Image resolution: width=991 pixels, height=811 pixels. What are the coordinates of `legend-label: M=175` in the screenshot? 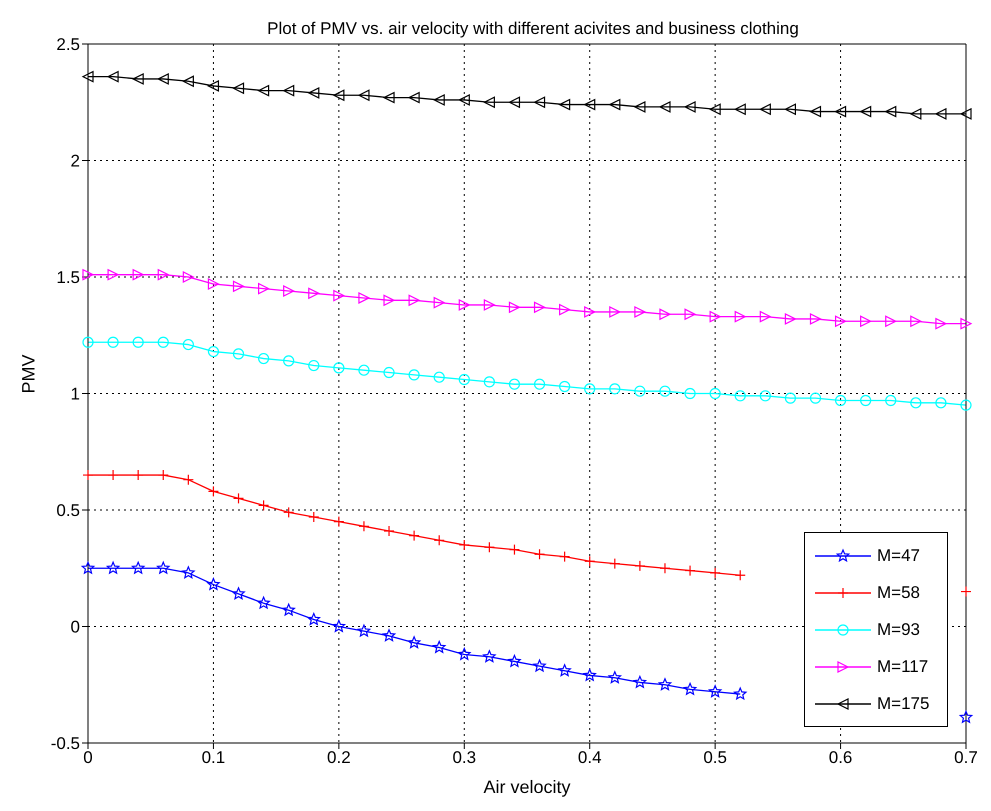 It's located at (903, 704).